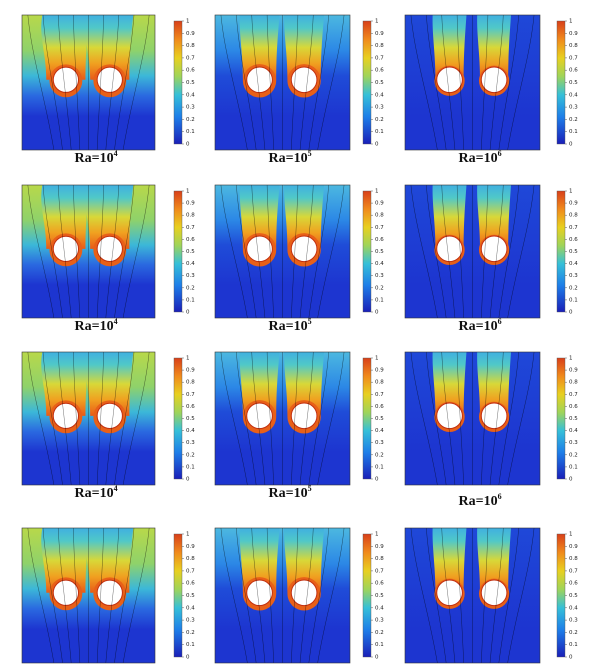  Describe the element at coordinates (310, 153) in the screenshot. I see `ra-exponent: 5` at that location.